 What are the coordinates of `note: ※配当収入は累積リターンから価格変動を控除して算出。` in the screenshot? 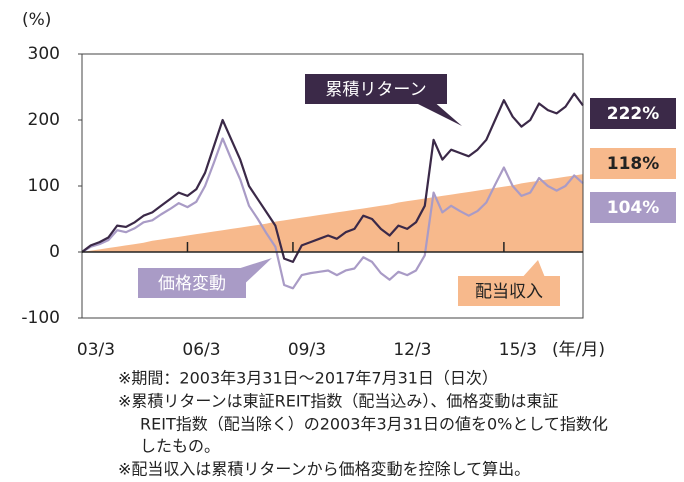 It's located at (324, 469).